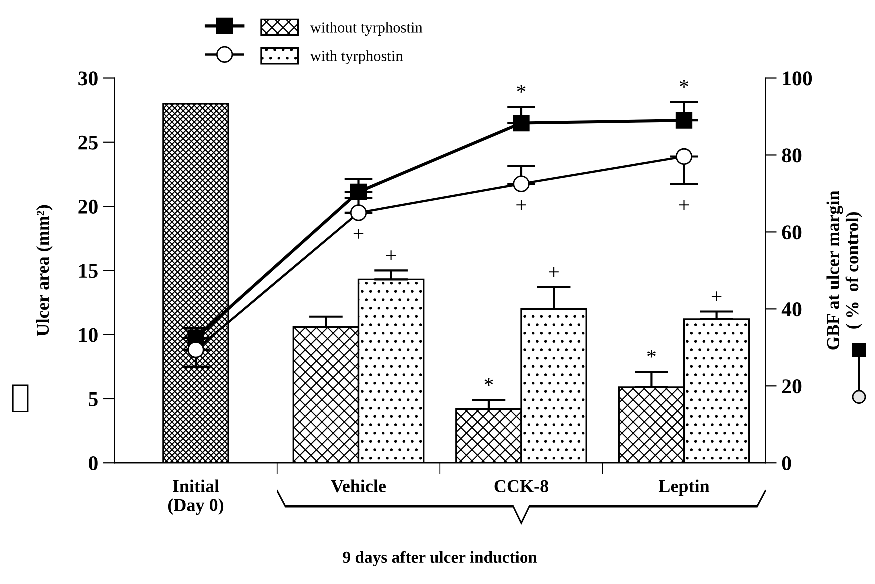  I want to click on y-tick-label: 10, so click(88, 335).